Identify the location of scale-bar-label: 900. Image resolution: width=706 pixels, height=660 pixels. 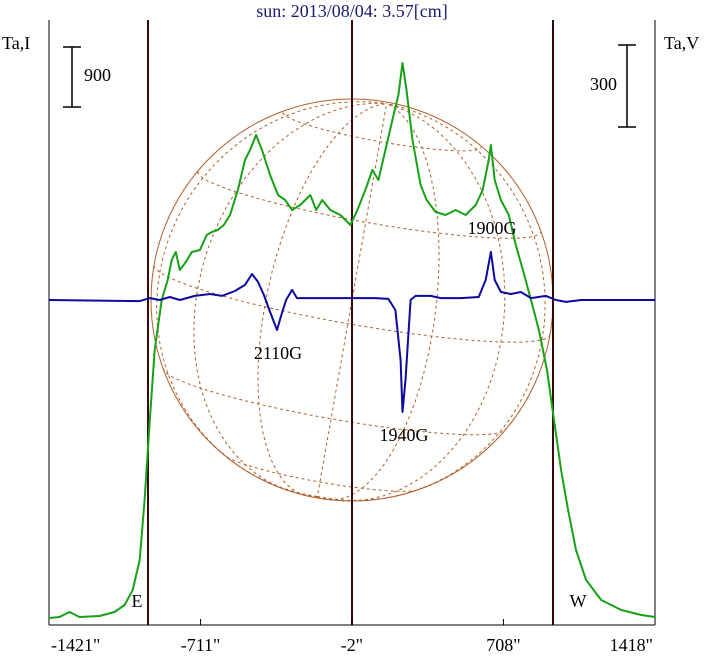
(97, 75).